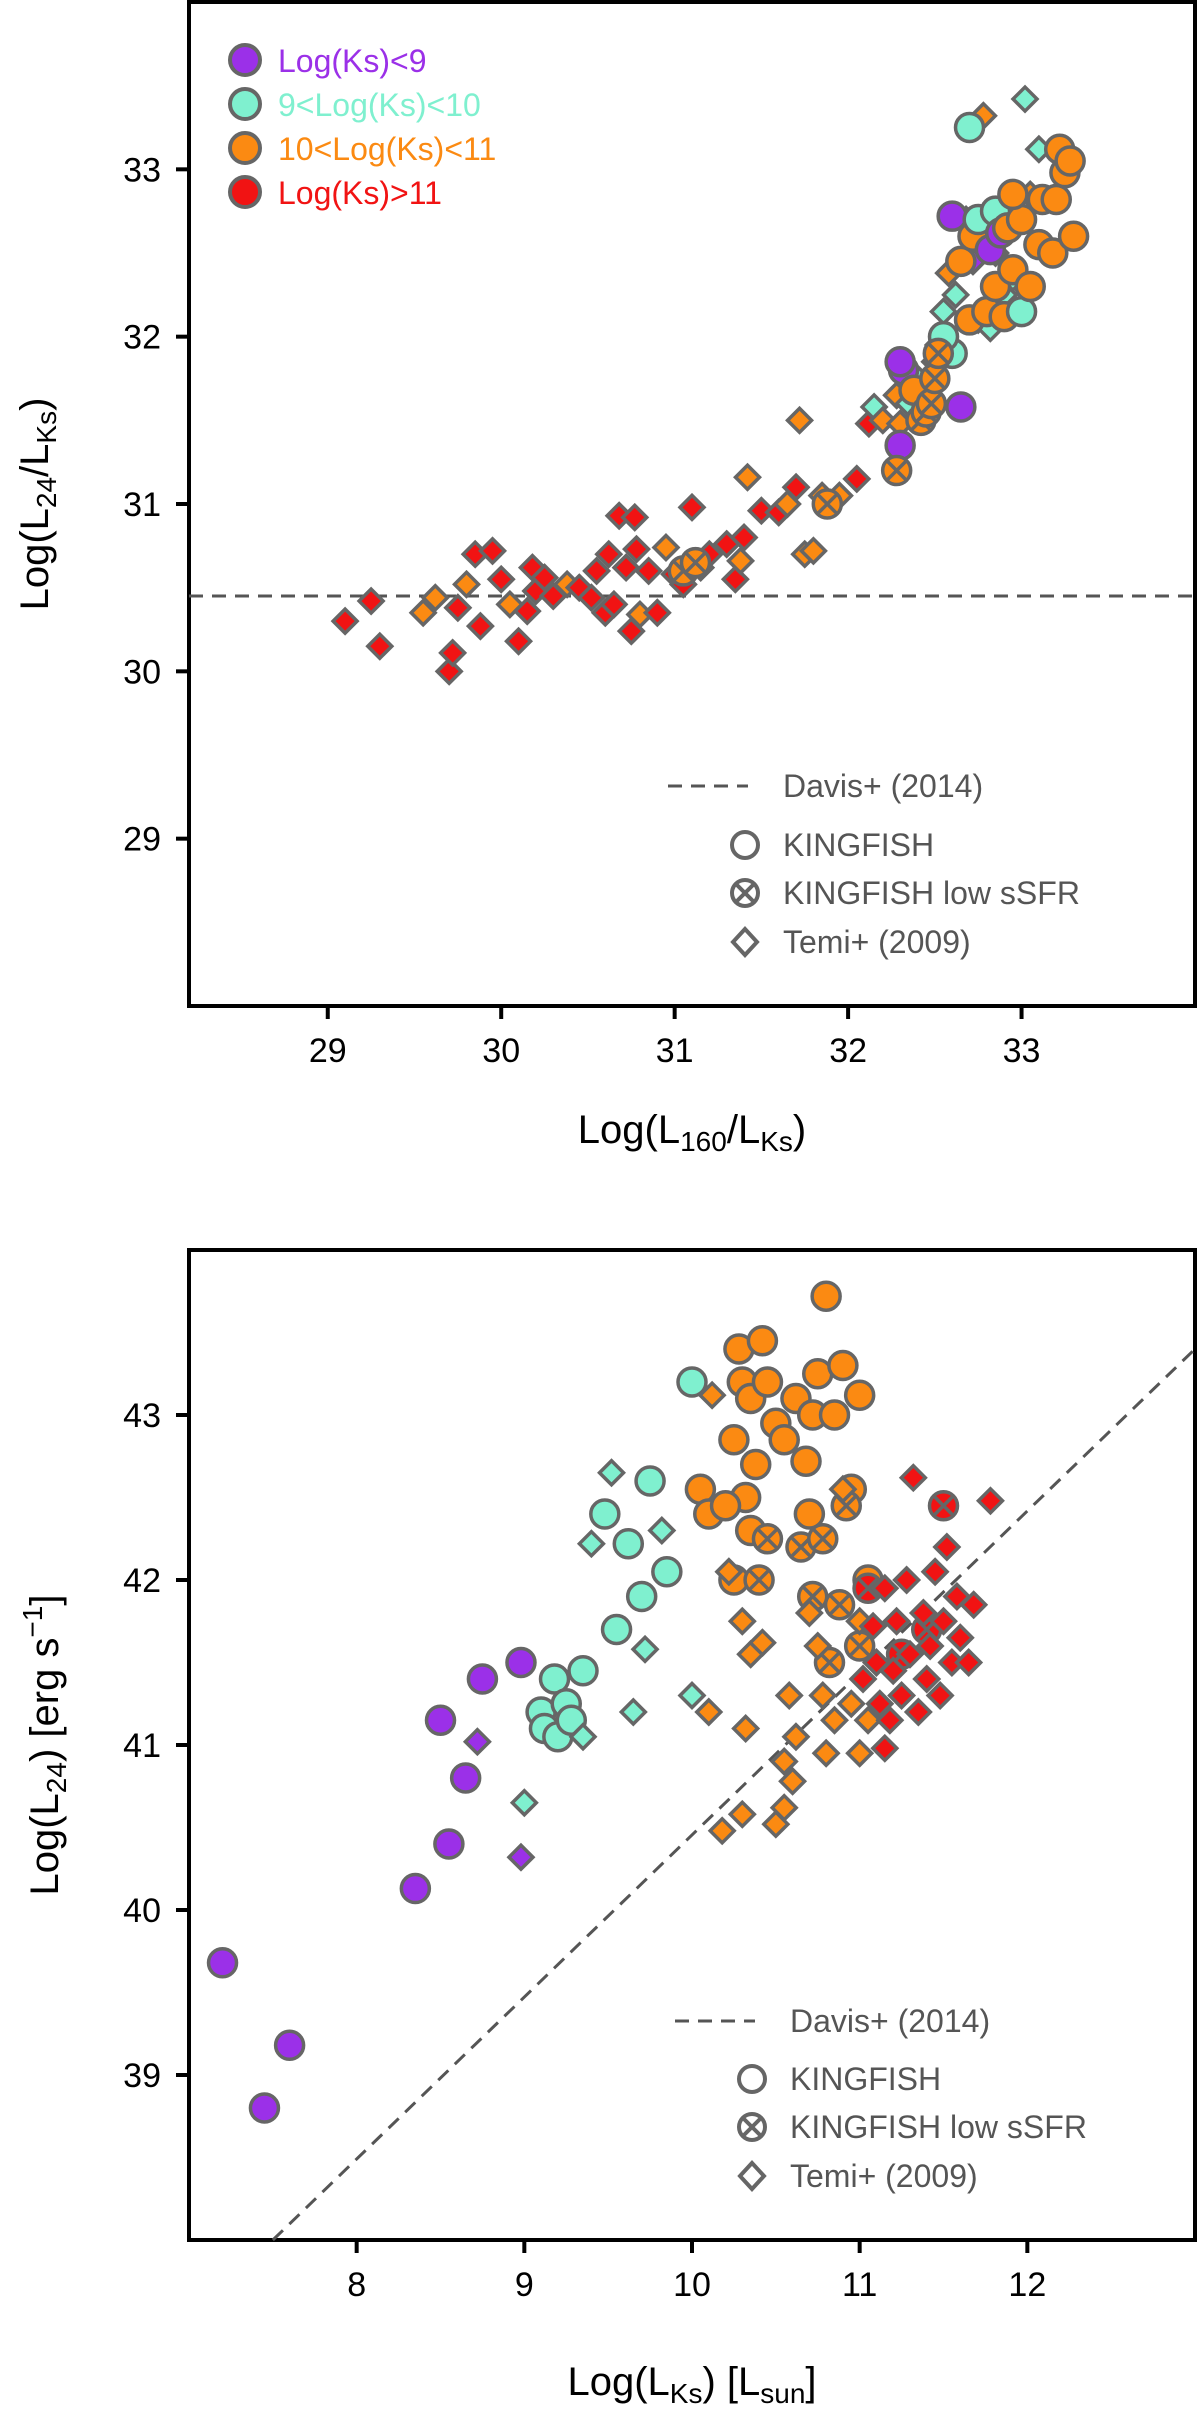  What do you see at coordinates (848, 1051) in the screenshot?
I see `top-x-tick-label: 32` at bounding box center [848, 1051].